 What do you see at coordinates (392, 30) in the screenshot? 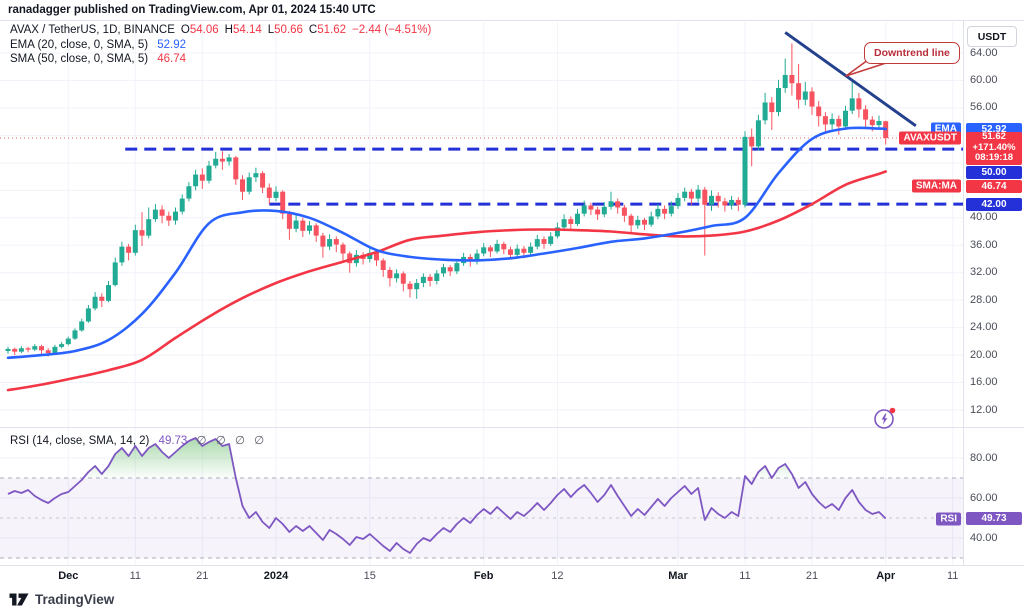
I see `change-value: −2.44 (−4.51%)` at bounding box center [392, 30].